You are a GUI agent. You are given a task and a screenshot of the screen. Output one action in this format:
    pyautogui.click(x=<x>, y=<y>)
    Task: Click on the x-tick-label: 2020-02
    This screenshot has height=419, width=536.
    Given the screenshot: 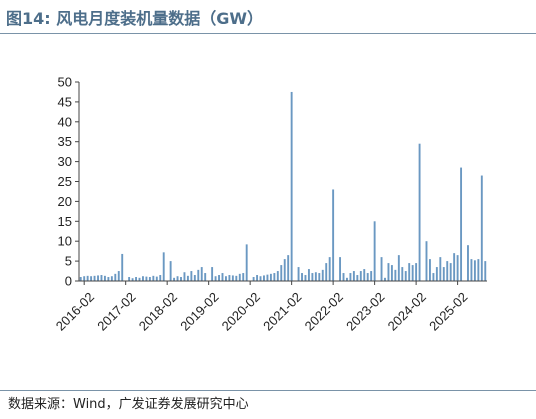 What is the action you would take?
    pyautogui.click(x=241, y=311)
    